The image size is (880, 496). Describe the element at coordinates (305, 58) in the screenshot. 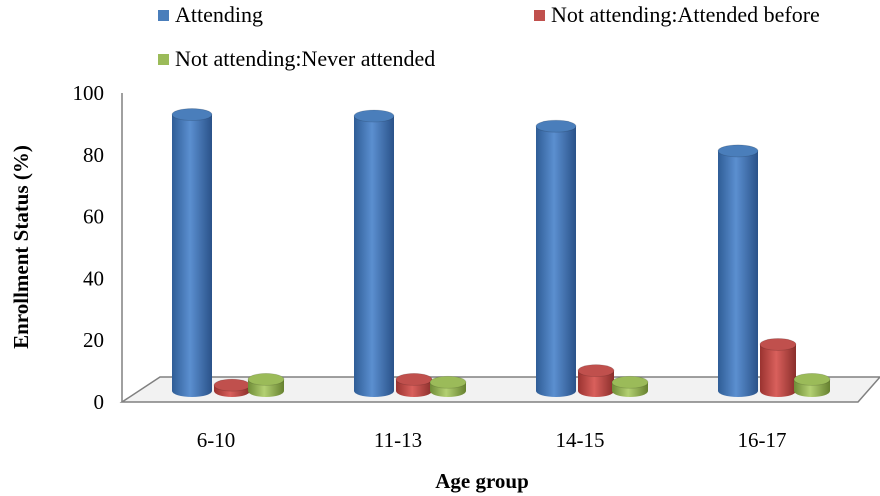

I see `legend-label-never-attended: Not attending:Never attended` at that location.